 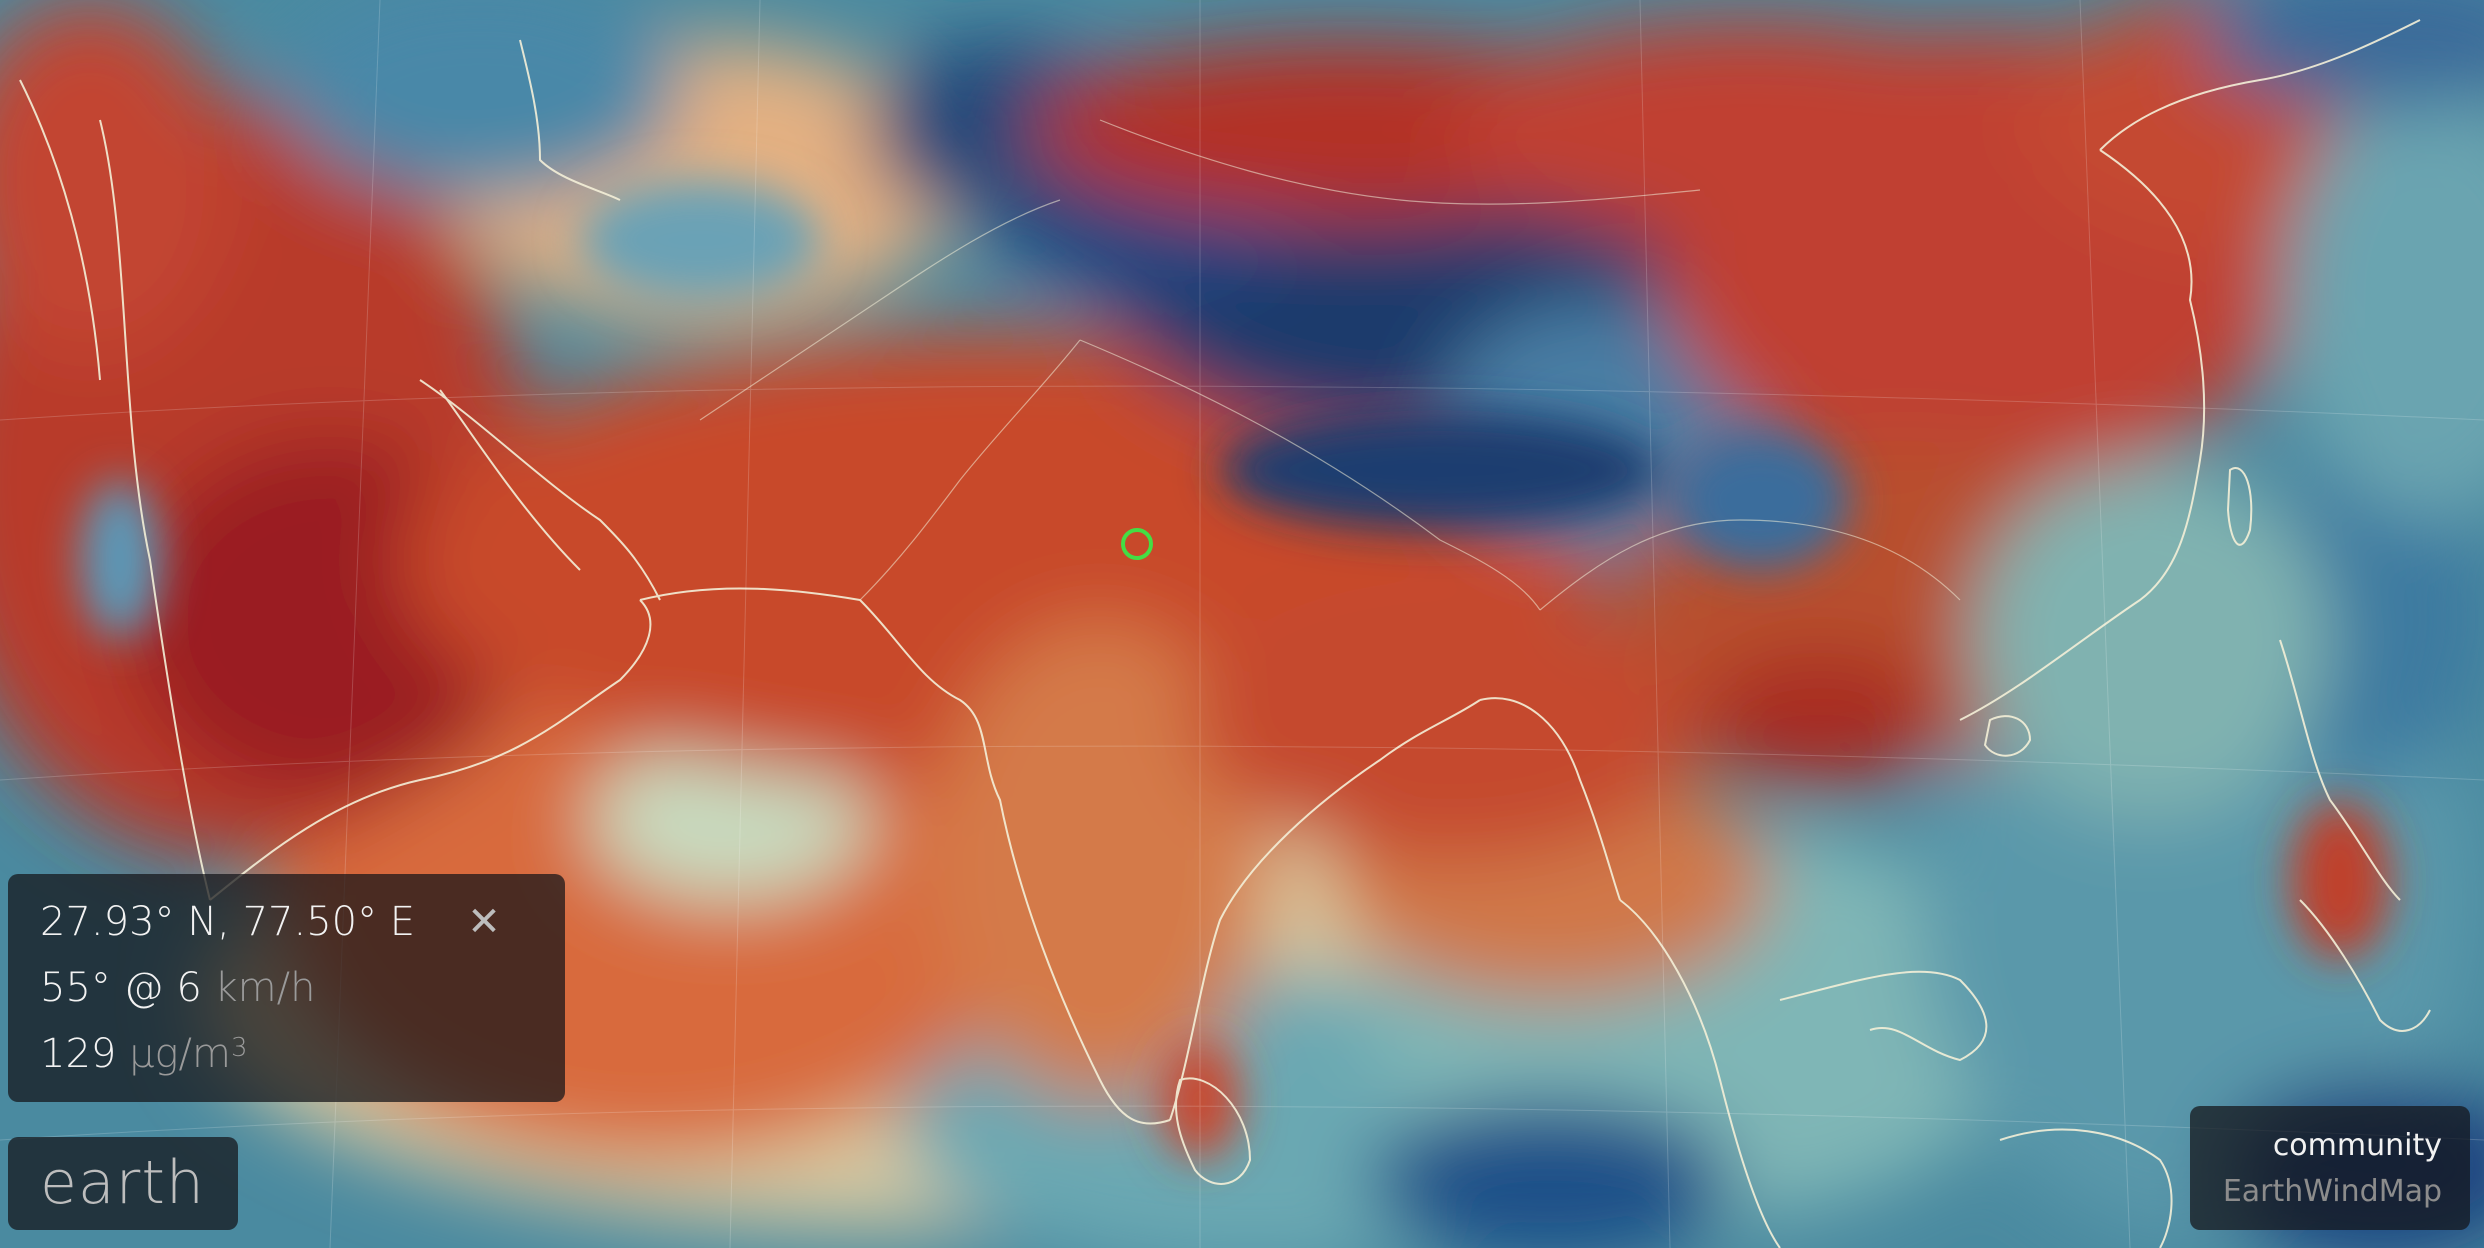 What do you see at coordinates (78, 1054) in the screenshot?
I see `particulate-value: 129` at bounding box center [78, 1054].